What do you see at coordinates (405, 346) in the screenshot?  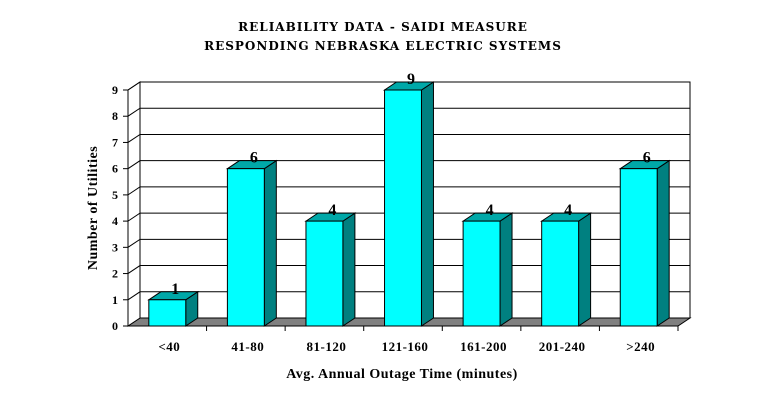 I see `x-tick-label: 121-160` at bounding box center [405, 346].